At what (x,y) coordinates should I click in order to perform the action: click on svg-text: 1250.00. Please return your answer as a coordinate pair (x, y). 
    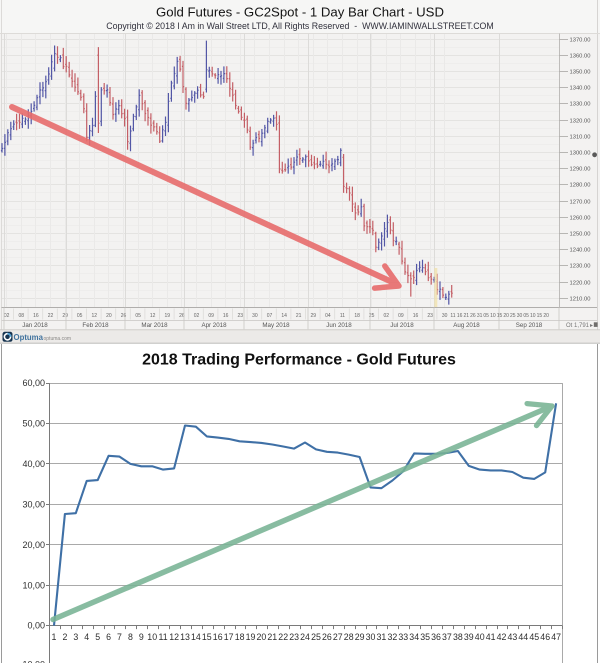
    Looking at the image, I should click on (580, 235).